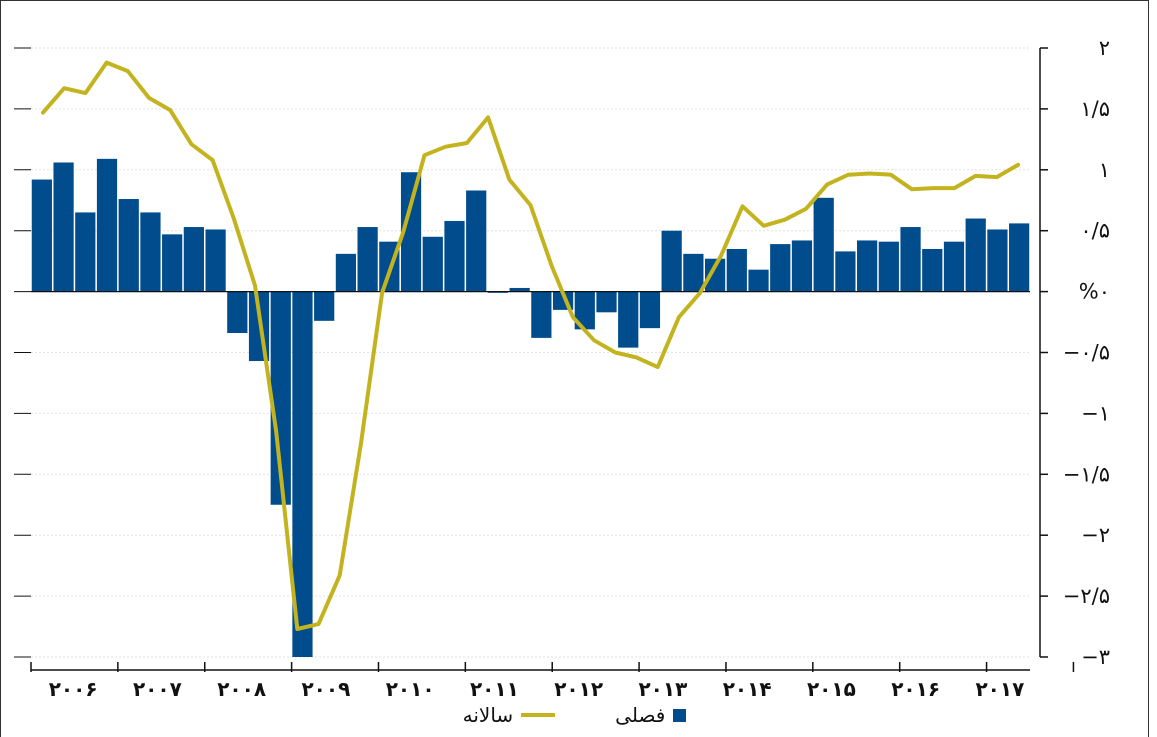 The image size is (1157, 737). What do you see at coordinates (1086, 353) in the screenshot?
I see `y-tick-label: −۰/۵` at bounding box center [1086, 353].